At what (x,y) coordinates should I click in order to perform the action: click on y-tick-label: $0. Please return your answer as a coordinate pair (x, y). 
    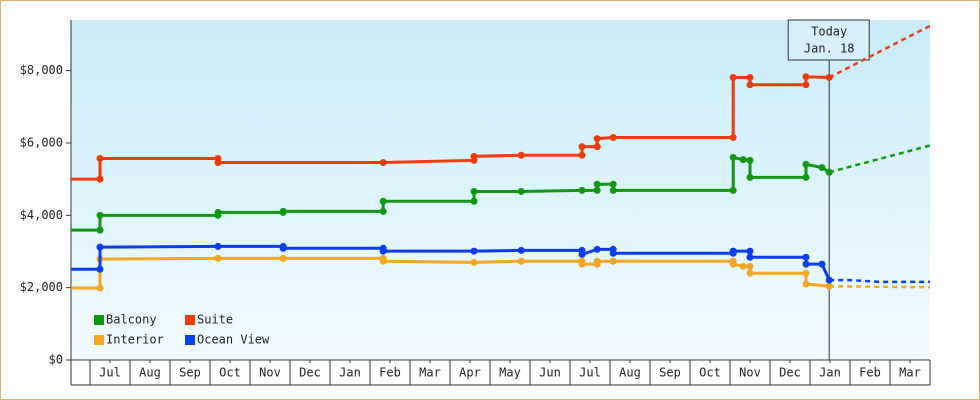
    Looking at the image, I should click on (56, 360).